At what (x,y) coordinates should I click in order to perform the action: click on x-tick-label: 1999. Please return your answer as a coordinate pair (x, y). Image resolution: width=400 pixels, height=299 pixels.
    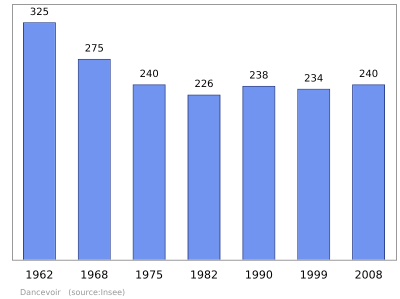
    Looking at the image, I should click on (314, 275).